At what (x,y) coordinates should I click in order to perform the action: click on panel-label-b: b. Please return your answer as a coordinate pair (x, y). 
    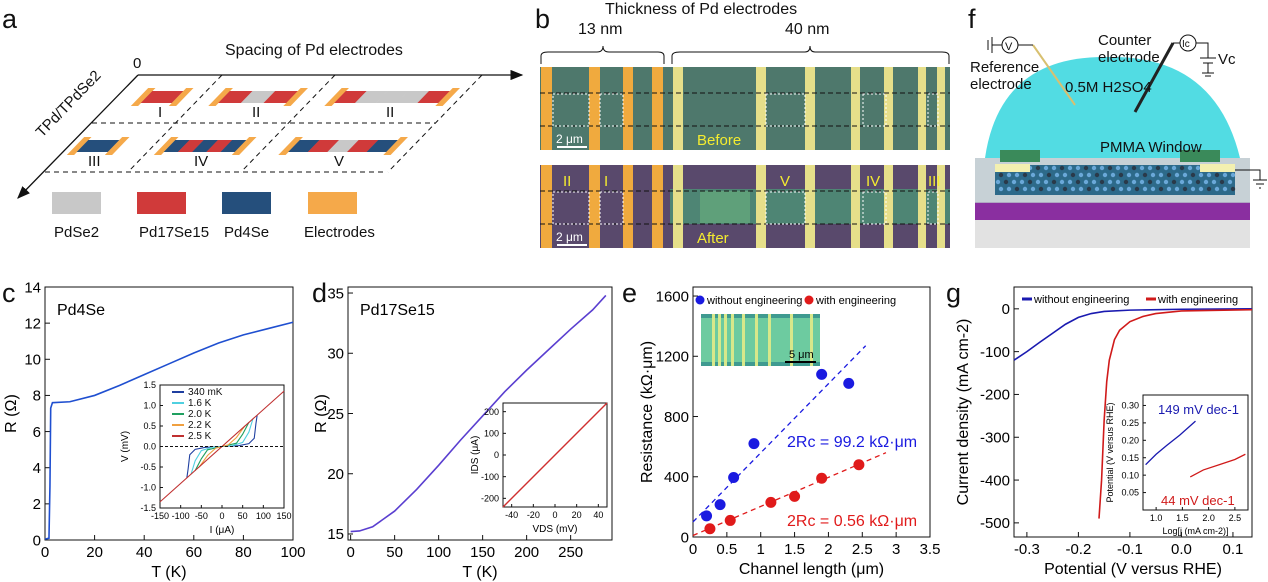
    Looking at the image, I should click on (542, 19).